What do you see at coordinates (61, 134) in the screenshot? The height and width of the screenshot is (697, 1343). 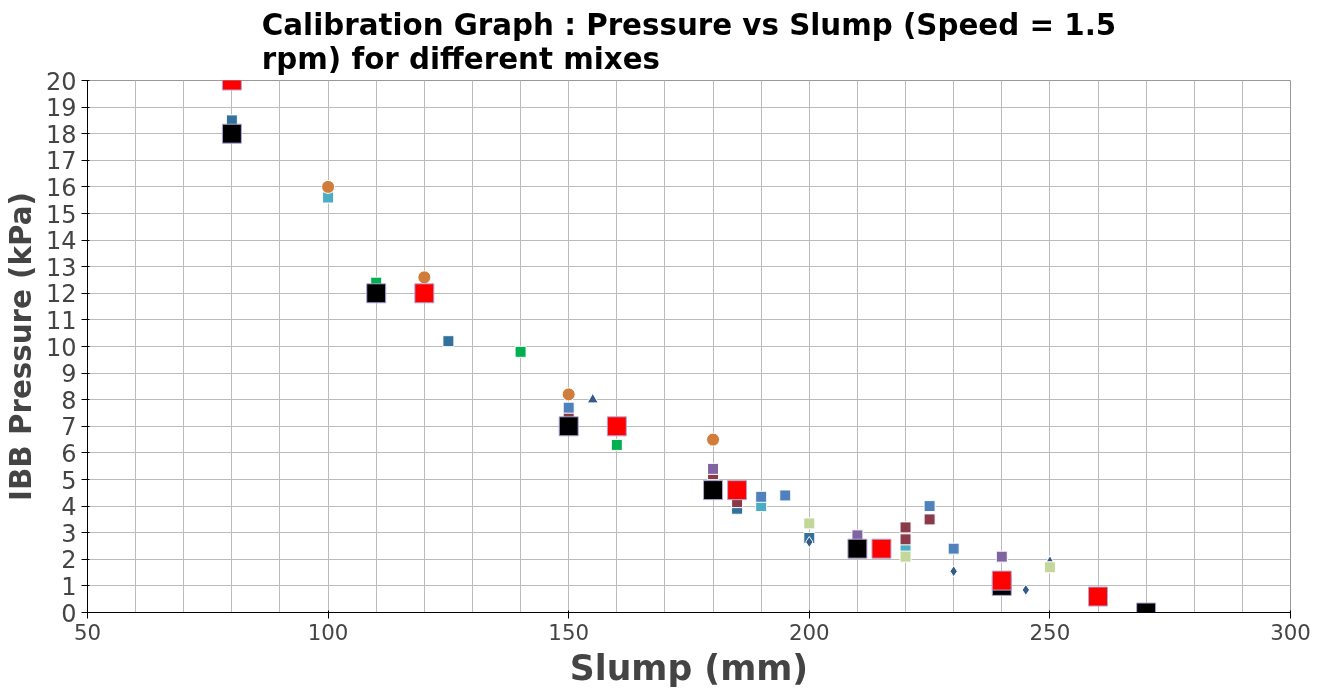 I see `y-tick-label: 18` at bounding box center [61, 134].